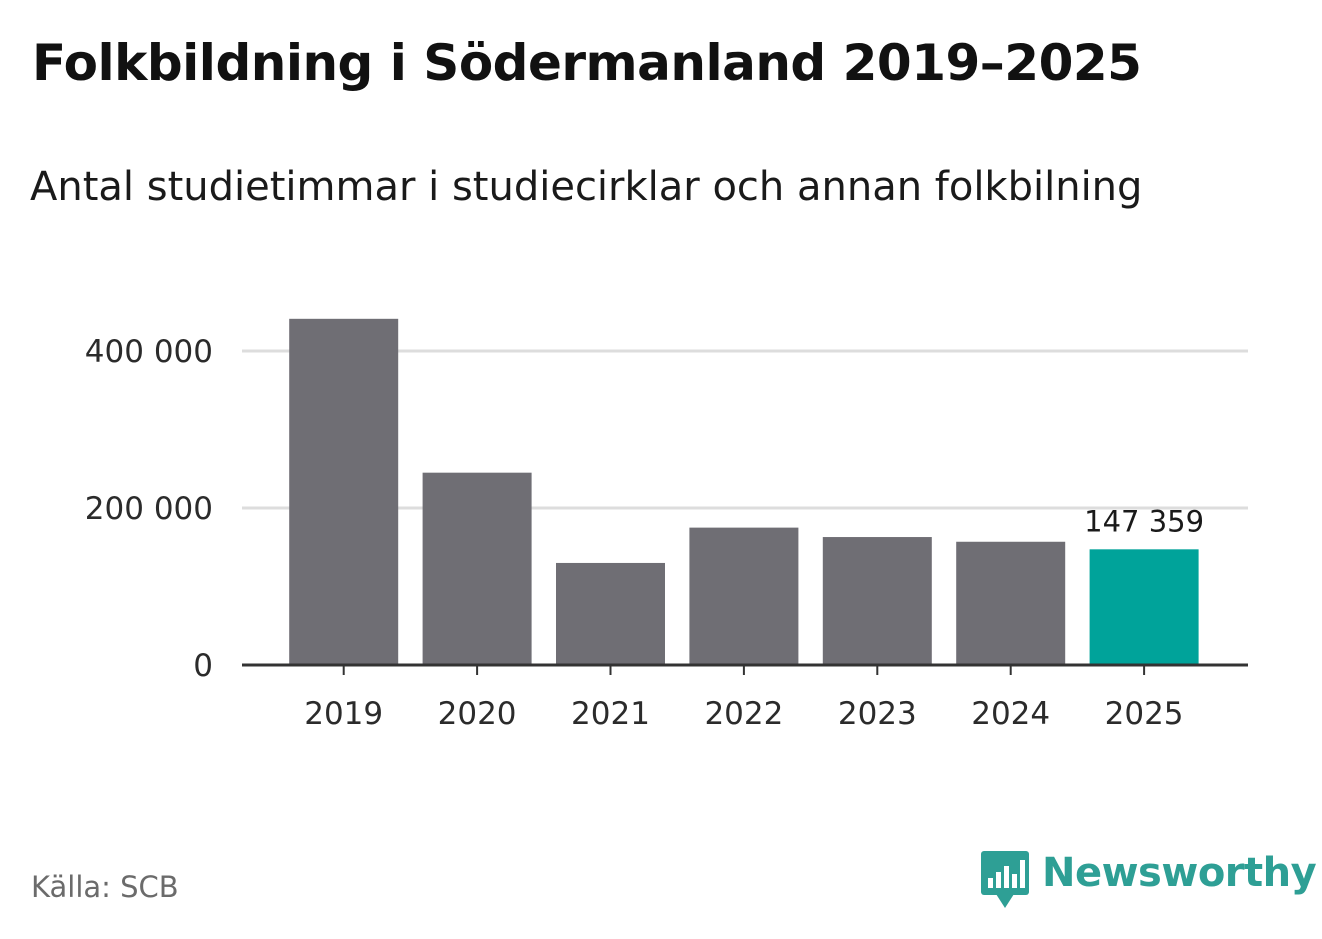 The width and height of the screenshot is (1322, 939). I want to click on source-note: Källa: SCB, so click(105, 887).